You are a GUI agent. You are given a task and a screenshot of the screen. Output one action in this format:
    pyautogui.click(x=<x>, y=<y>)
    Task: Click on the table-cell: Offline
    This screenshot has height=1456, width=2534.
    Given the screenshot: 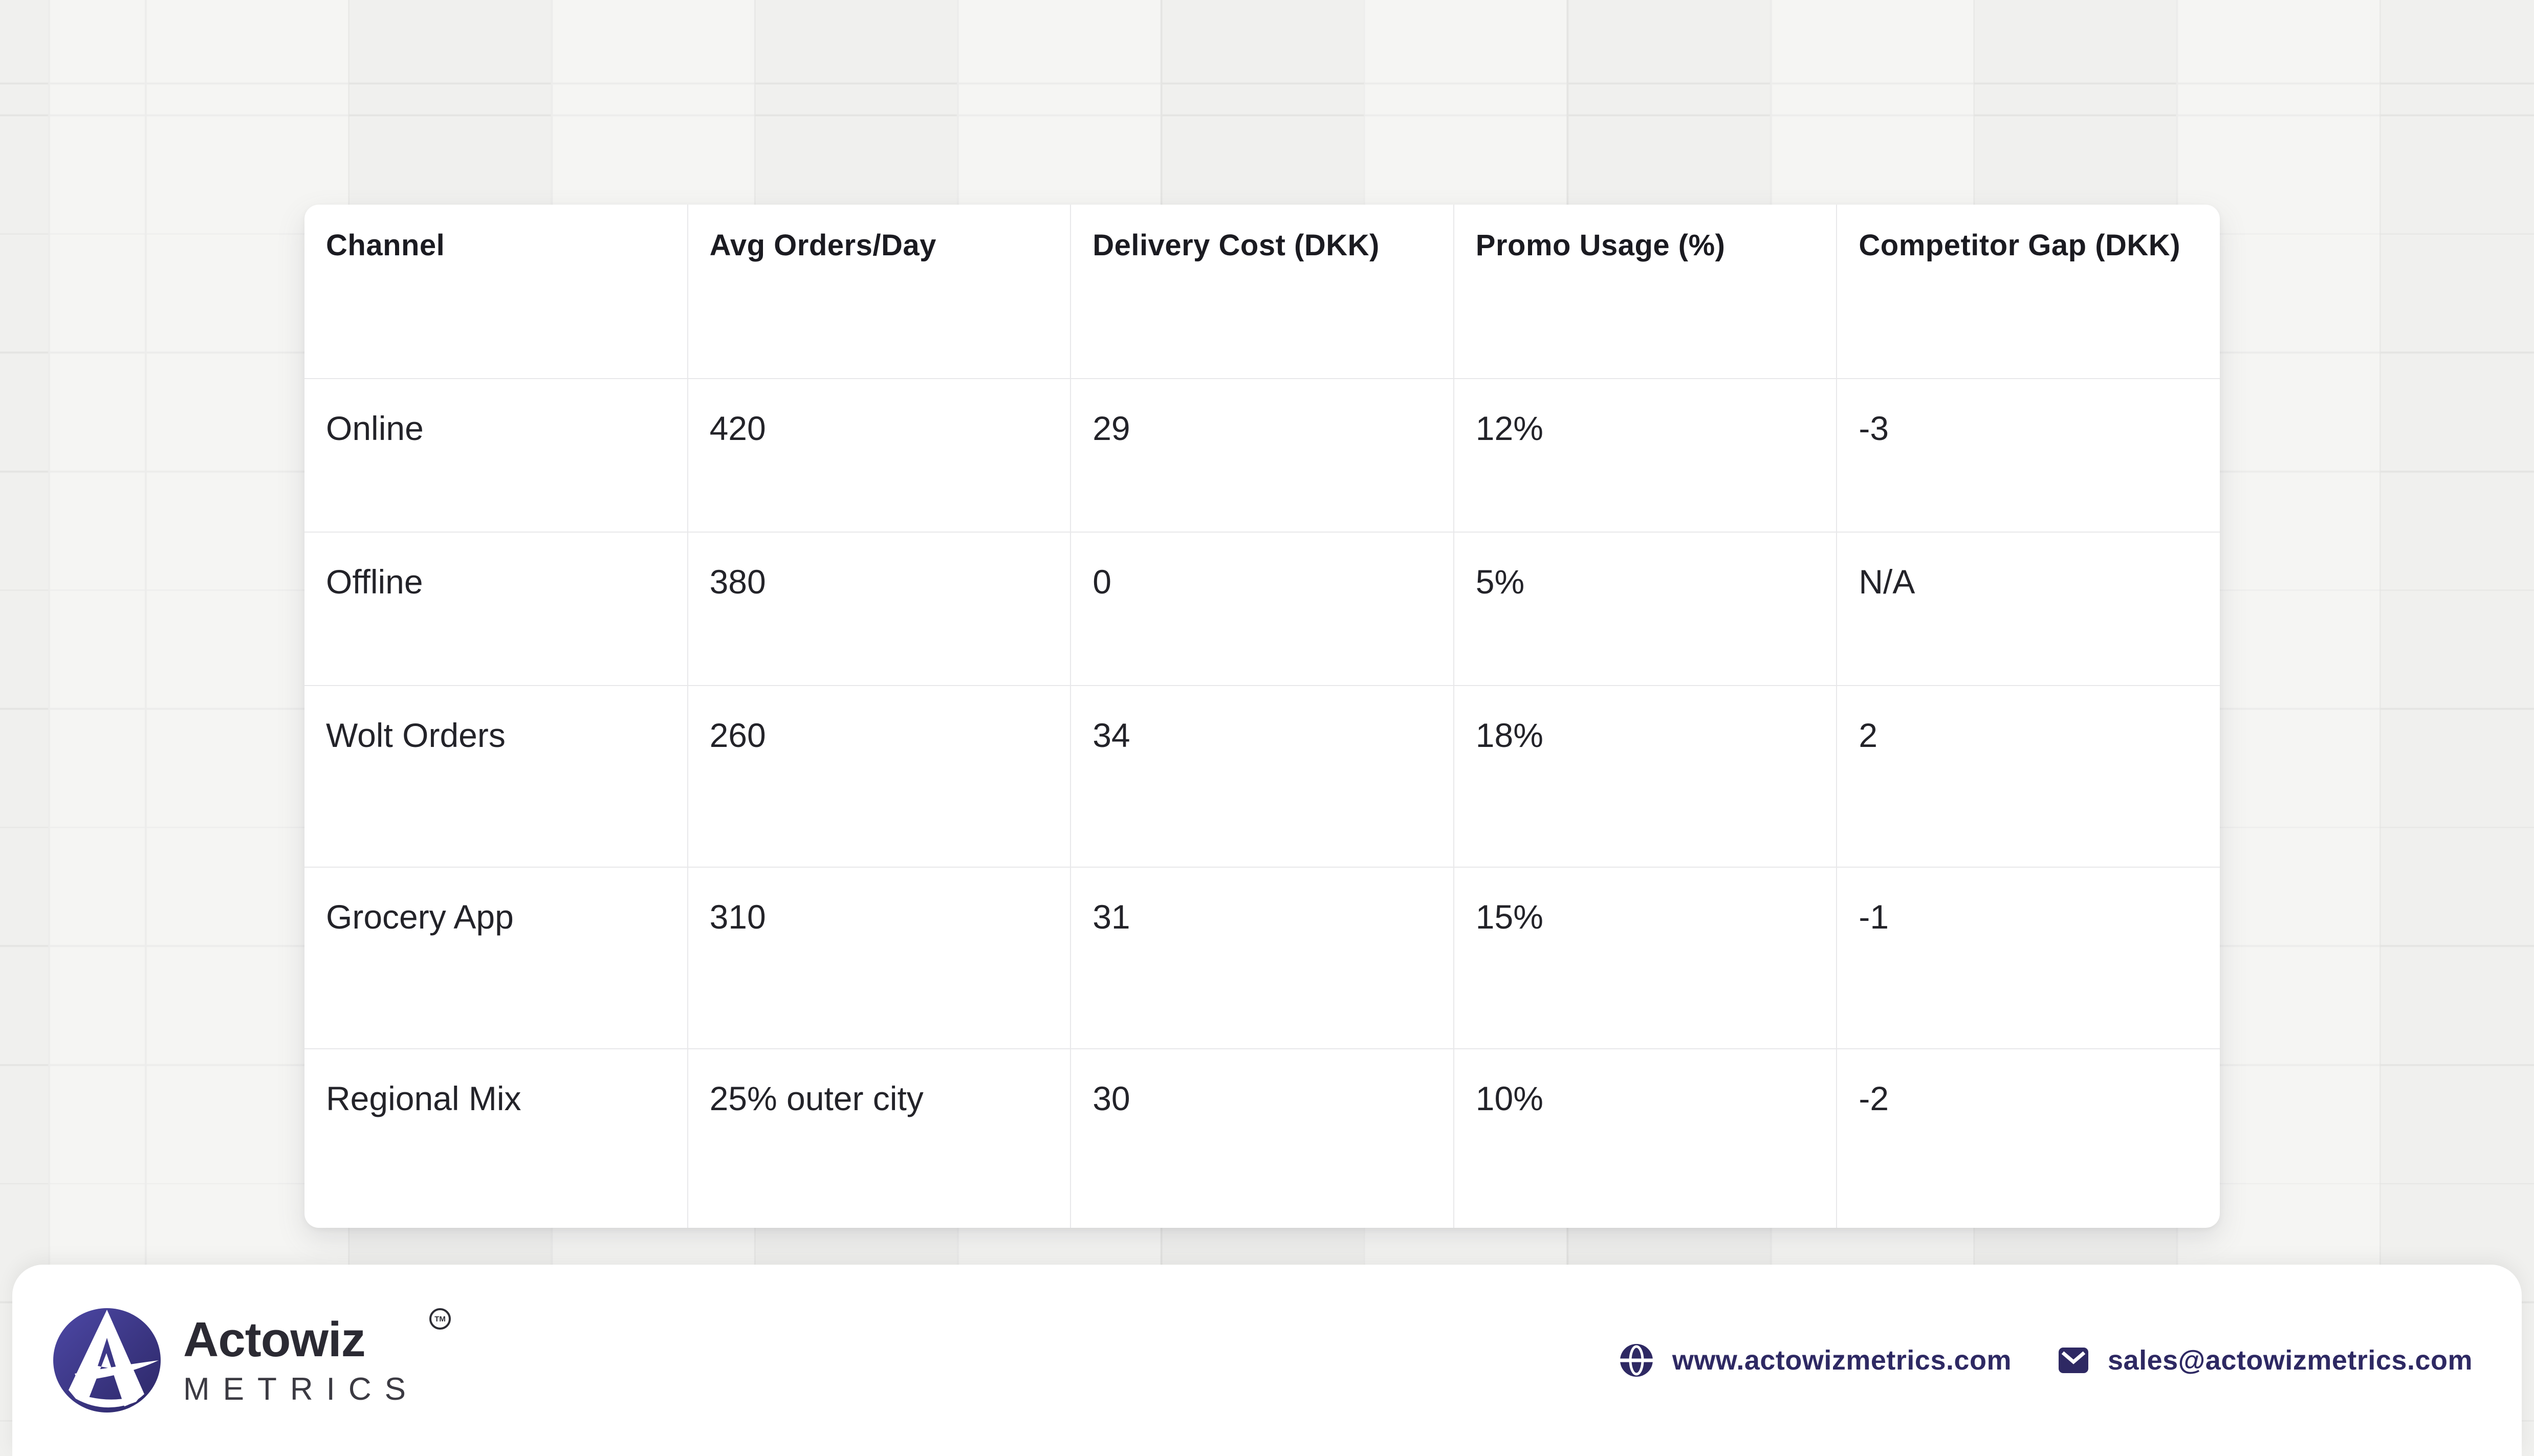 What is the action you would take?
    pyautogui.click(x=496, y=609)
    